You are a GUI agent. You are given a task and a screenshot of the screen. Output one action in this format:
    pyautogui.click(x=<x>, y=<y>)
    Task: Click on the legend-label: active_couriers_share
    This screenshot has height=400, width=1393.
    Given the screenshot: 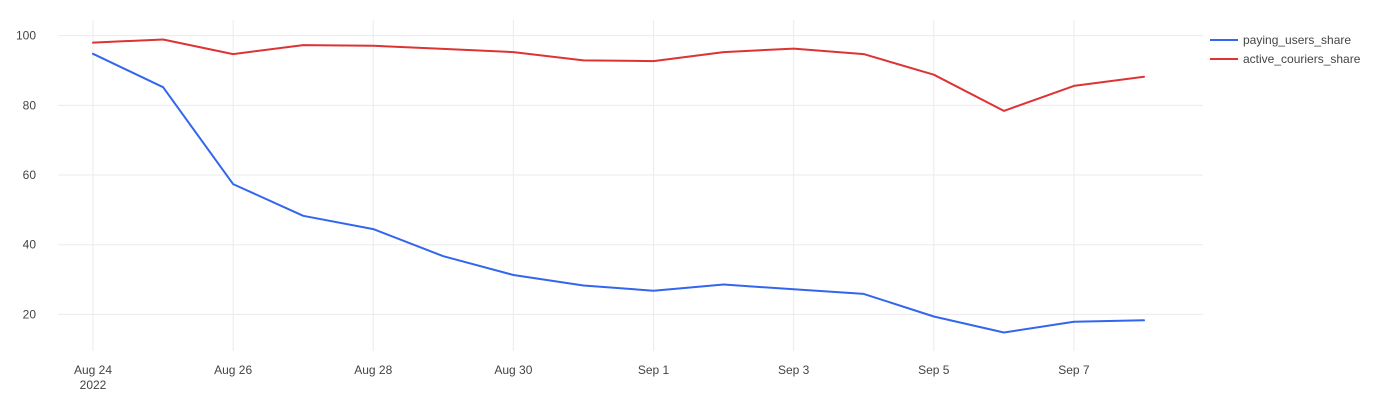 What is the action you would take?
    pyautogui.click(x=1302, y=59)
    